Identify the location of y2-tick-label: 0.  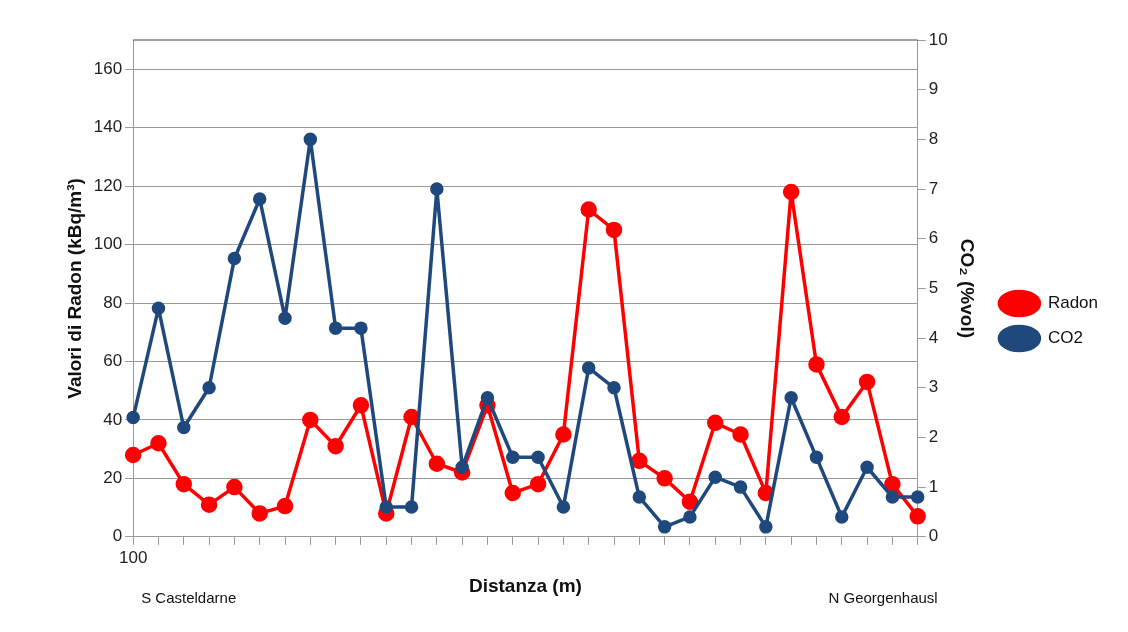
(933, 536).